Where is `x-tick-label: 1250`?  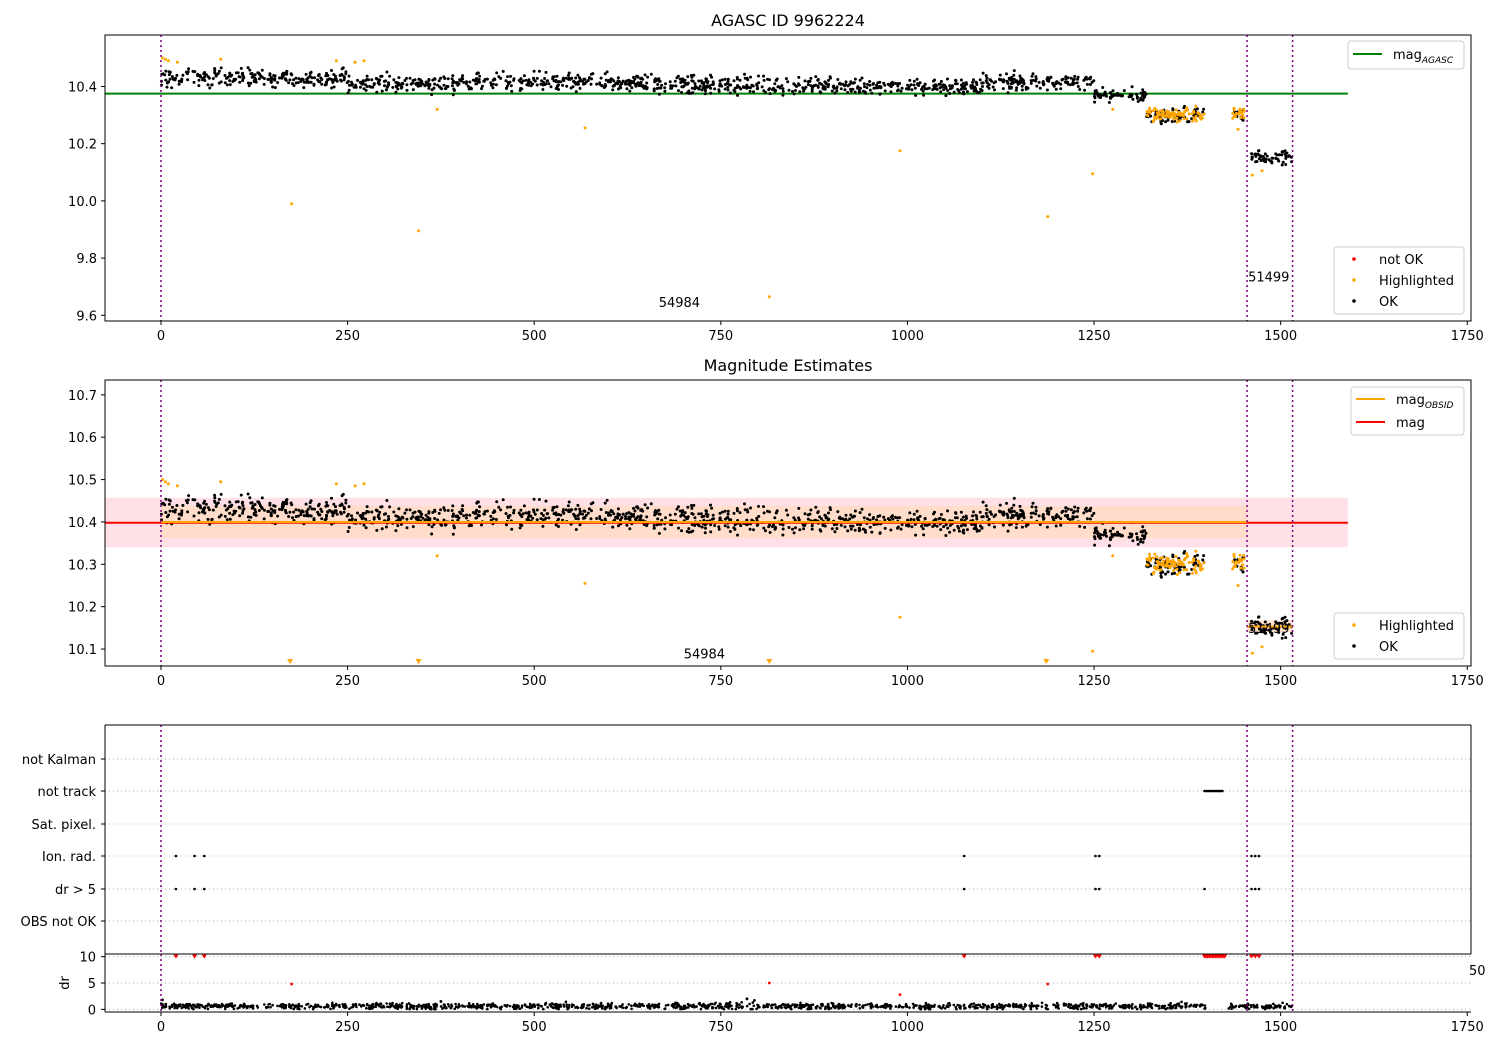 x-tick-label: 1250 is located at coordinates (1093, 1027).